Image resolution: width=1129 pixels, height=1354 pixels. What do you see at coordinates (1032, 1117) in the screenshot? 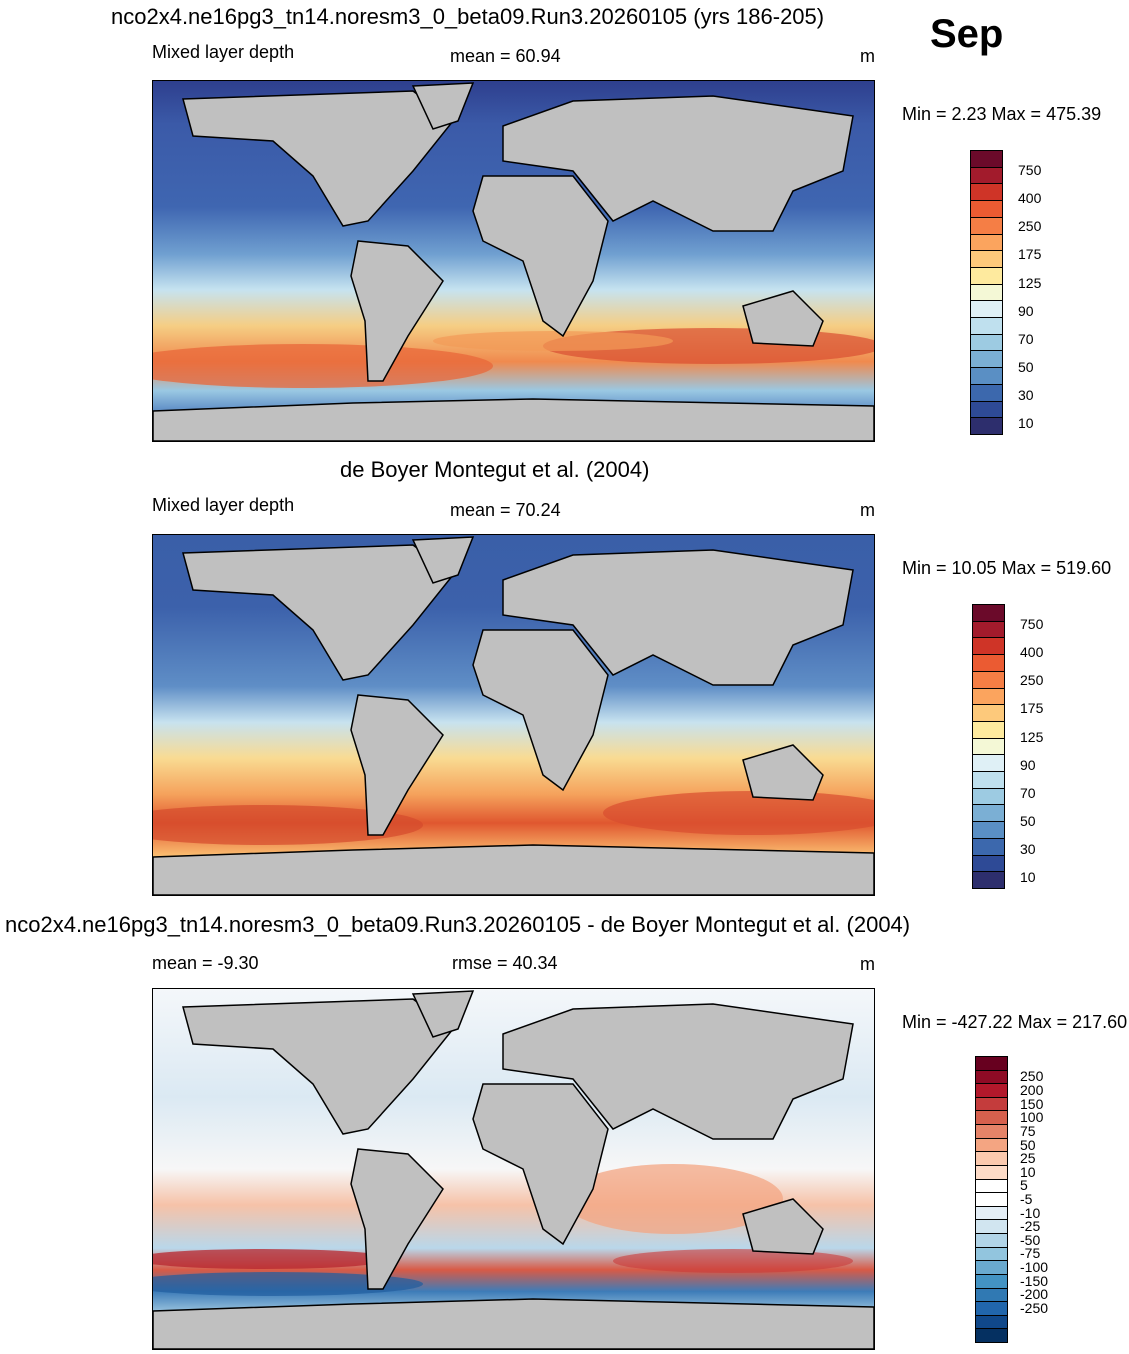
I see `colorbar-tick-label: 100` at bounding box center [1032, 1117].